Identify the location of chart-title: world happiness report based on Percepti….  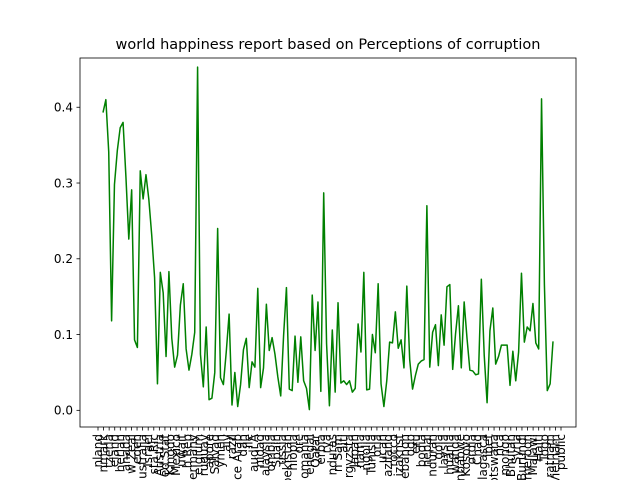
(328, 45).